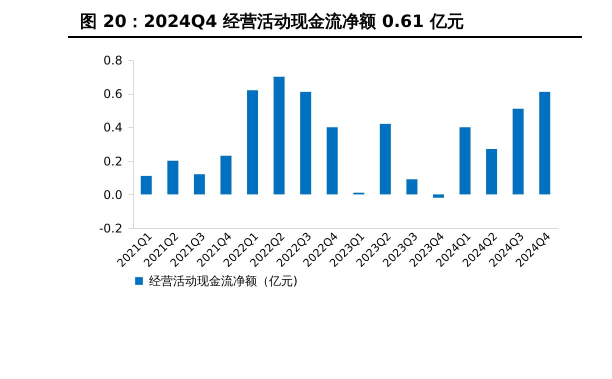  Describe the element at coordinates (325, 19) in the screenshot. I see `chart-title: 图 20：2024Q4 经营活动现金流净额 0.61 亿元` at that location.